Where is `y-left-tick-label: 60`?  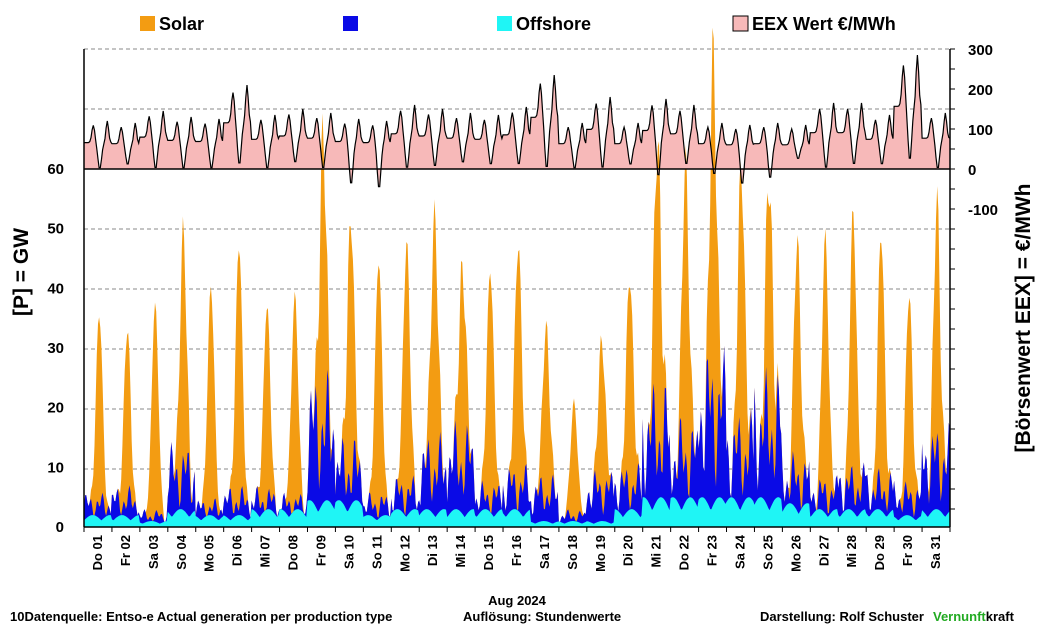
y-left-tick-label: 60 is located at coordinates (55, 169).